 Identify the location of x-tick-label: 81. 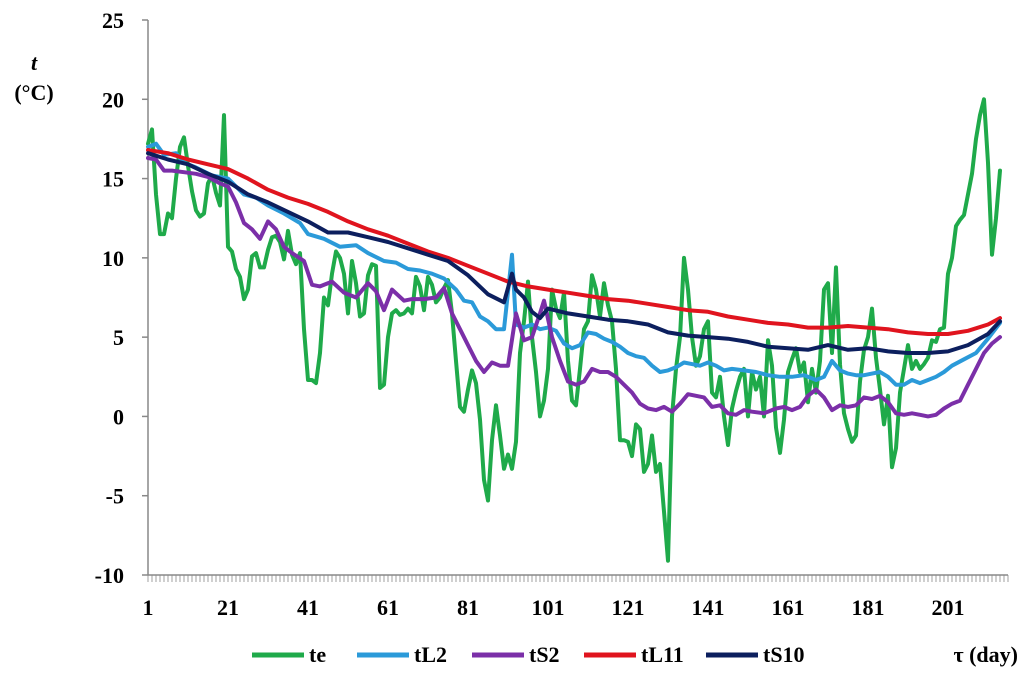
(468, 607).